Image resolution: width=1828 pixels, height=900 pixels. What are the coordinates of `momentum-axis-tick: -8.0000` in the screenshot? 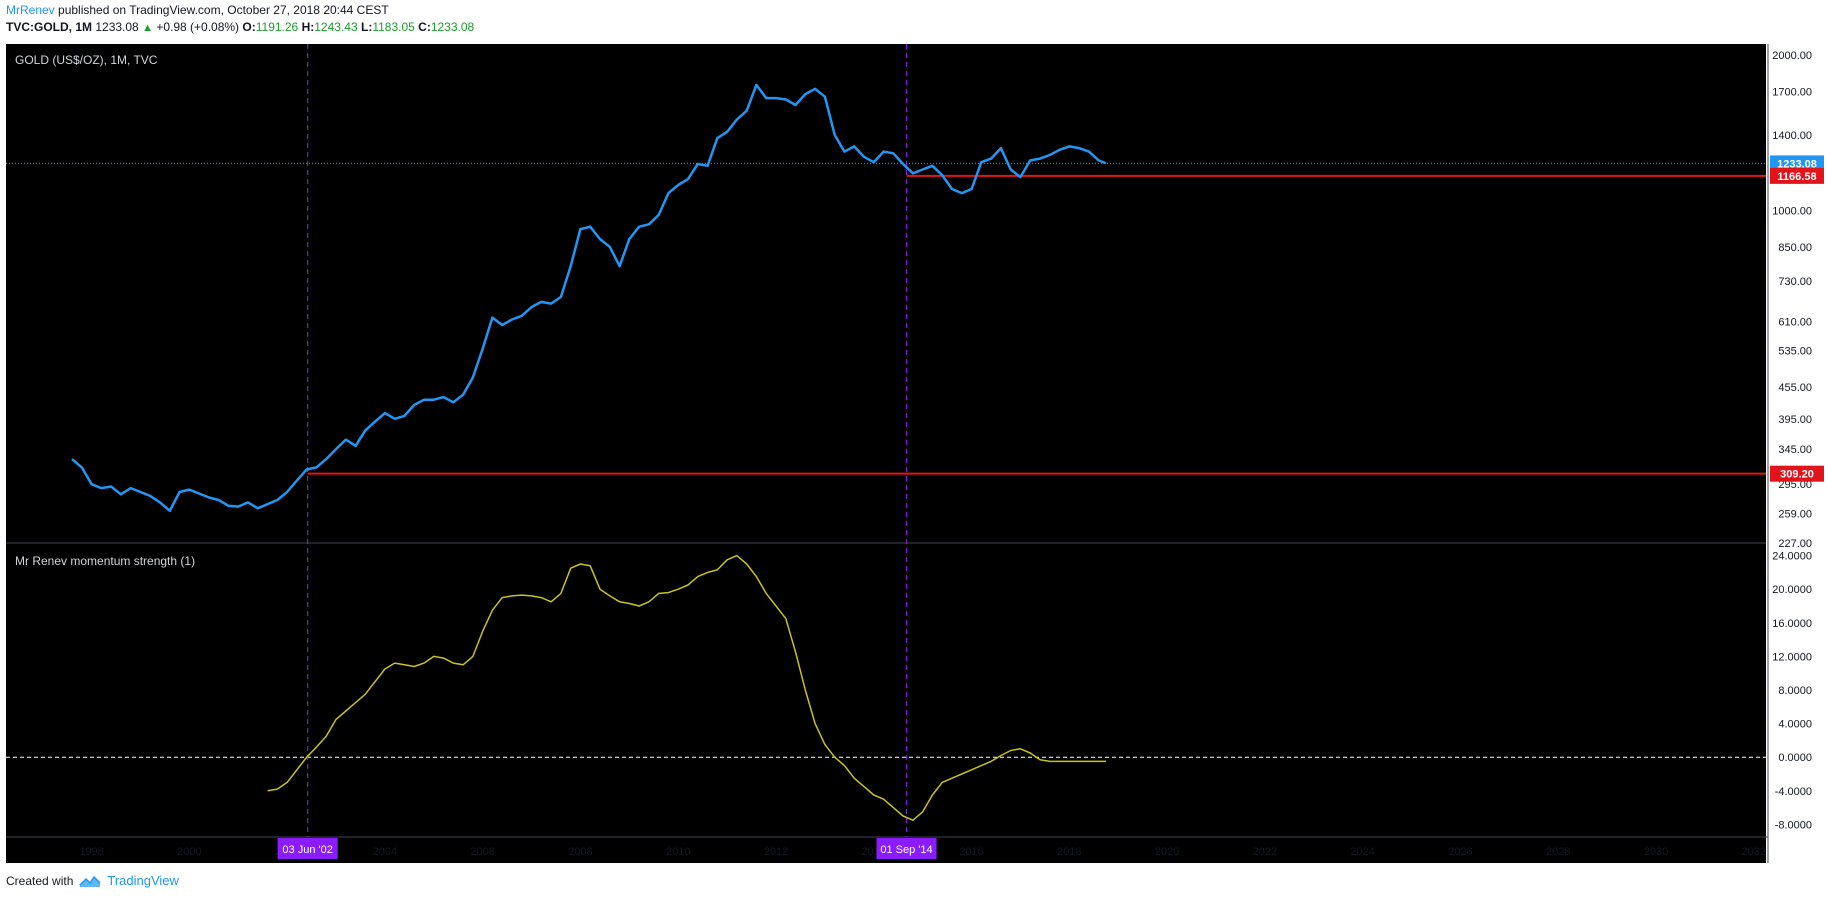 It's located at (1793, 825).